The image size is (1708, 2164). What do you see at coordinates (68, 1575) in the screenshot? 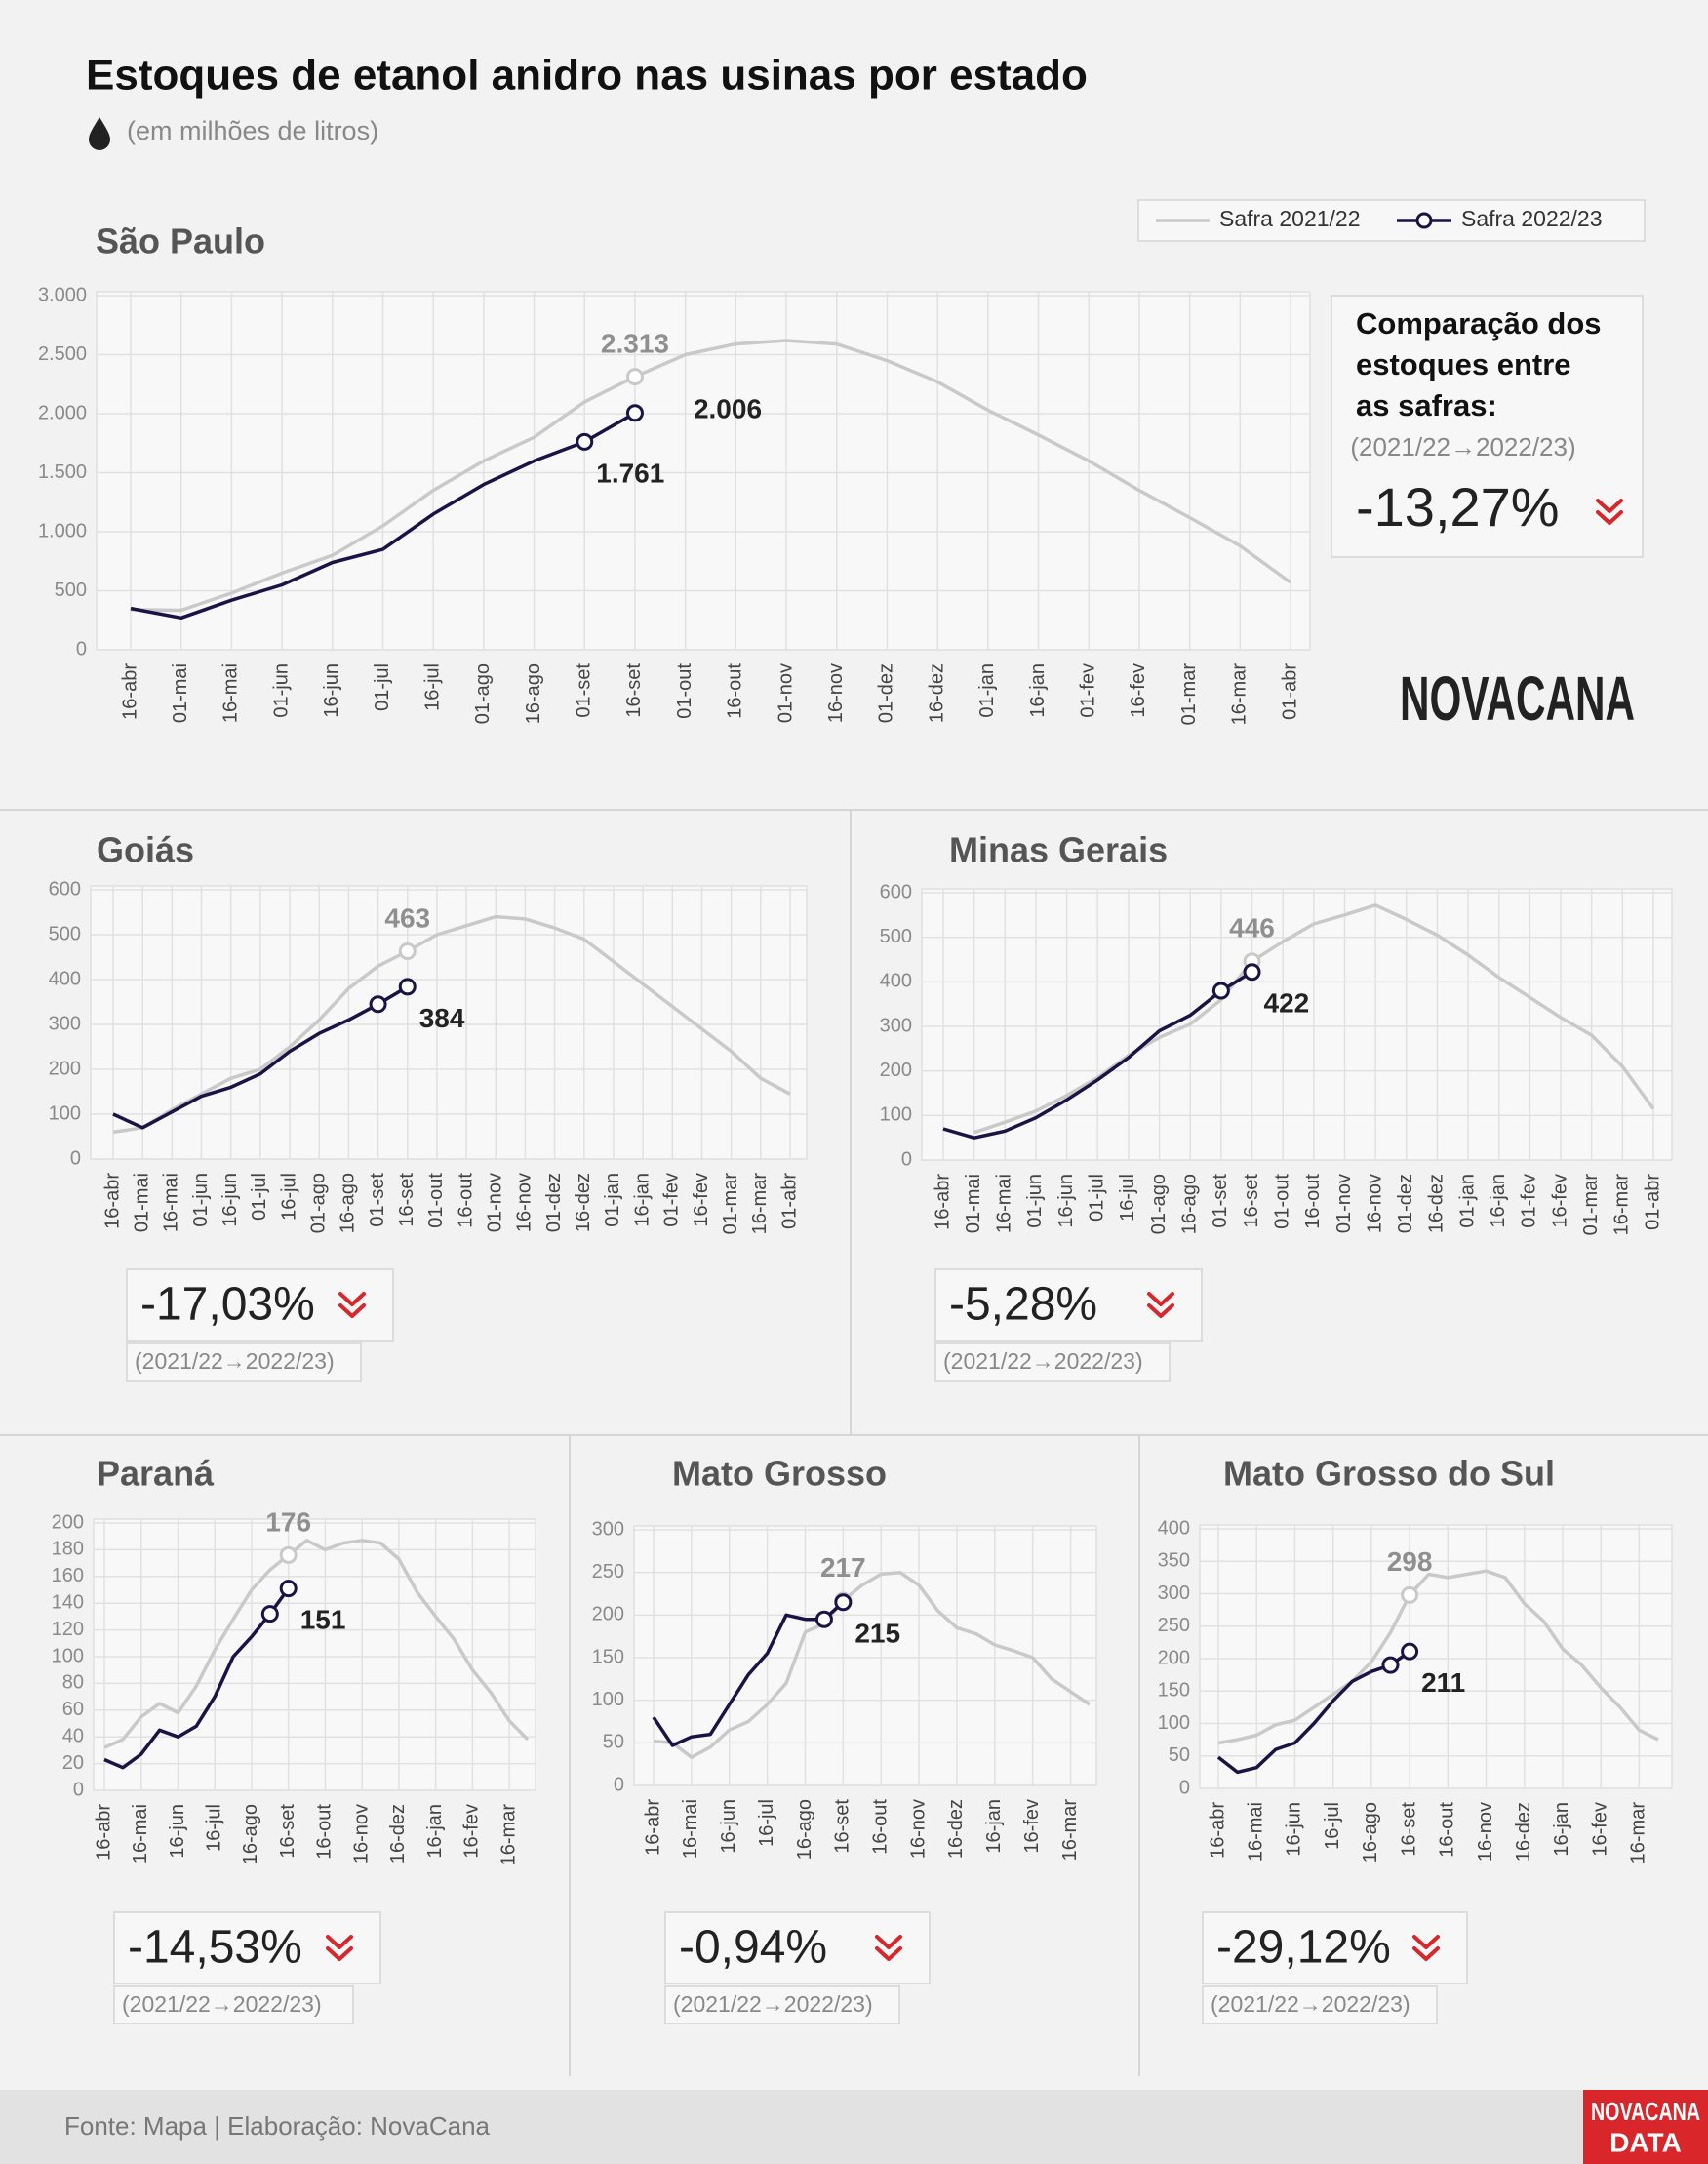
I see `y-tick-label: 160` at bounding box center [68, 1575].